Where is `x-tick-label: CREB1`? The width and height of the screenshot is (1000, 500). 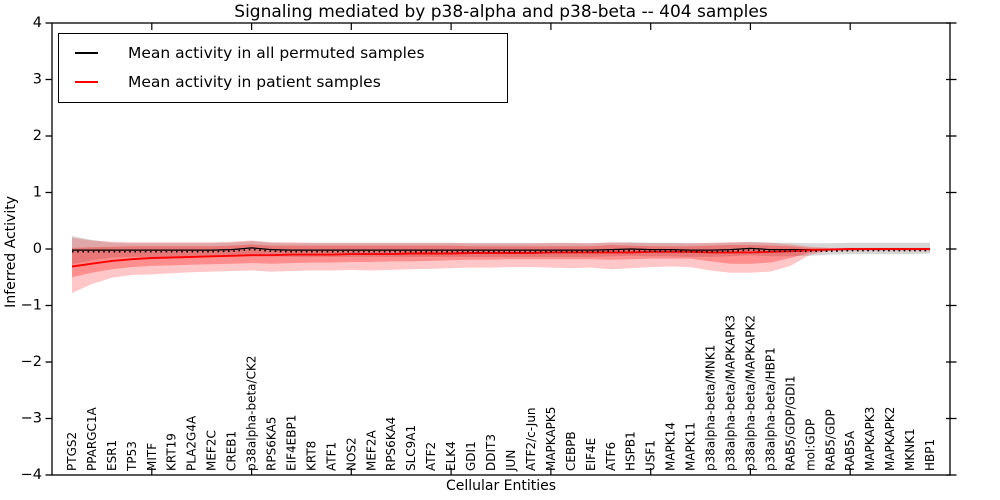 x-tick-label: CREB1 is located at coordinates (232, 451).